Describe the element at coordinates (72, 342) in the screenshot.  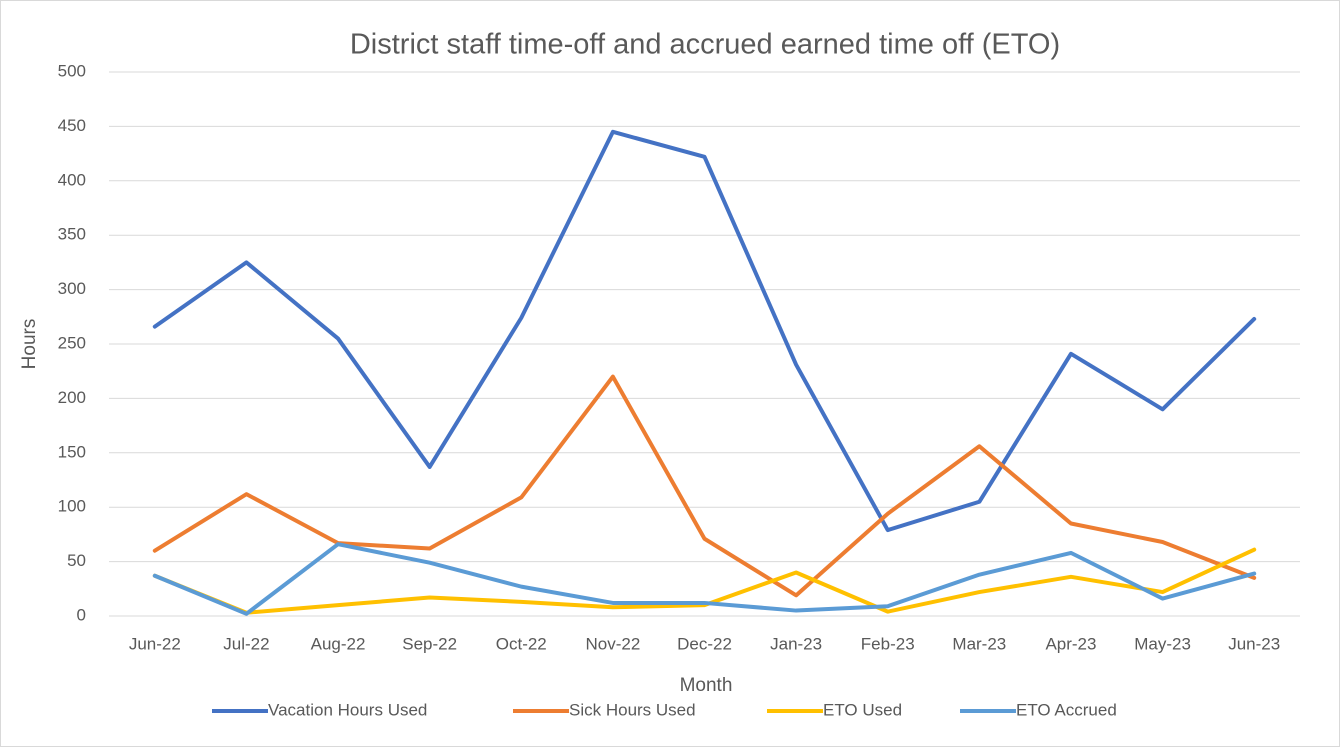
I see `y-tick-label: 250` at that location.